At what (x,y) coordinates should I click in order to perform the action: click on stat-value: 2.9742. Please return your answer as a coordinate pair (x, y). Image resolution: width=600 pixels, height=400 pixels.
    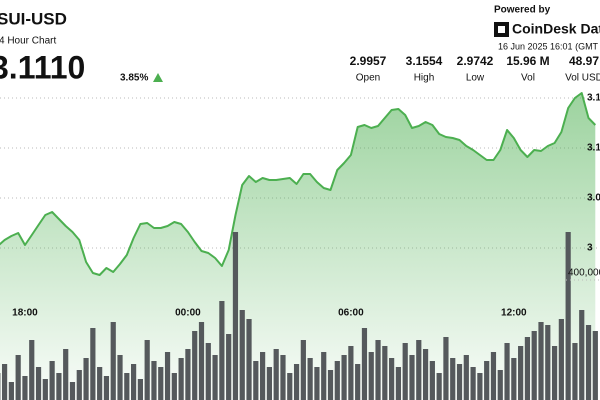
    Looking at the image, I should click on (475, 61).